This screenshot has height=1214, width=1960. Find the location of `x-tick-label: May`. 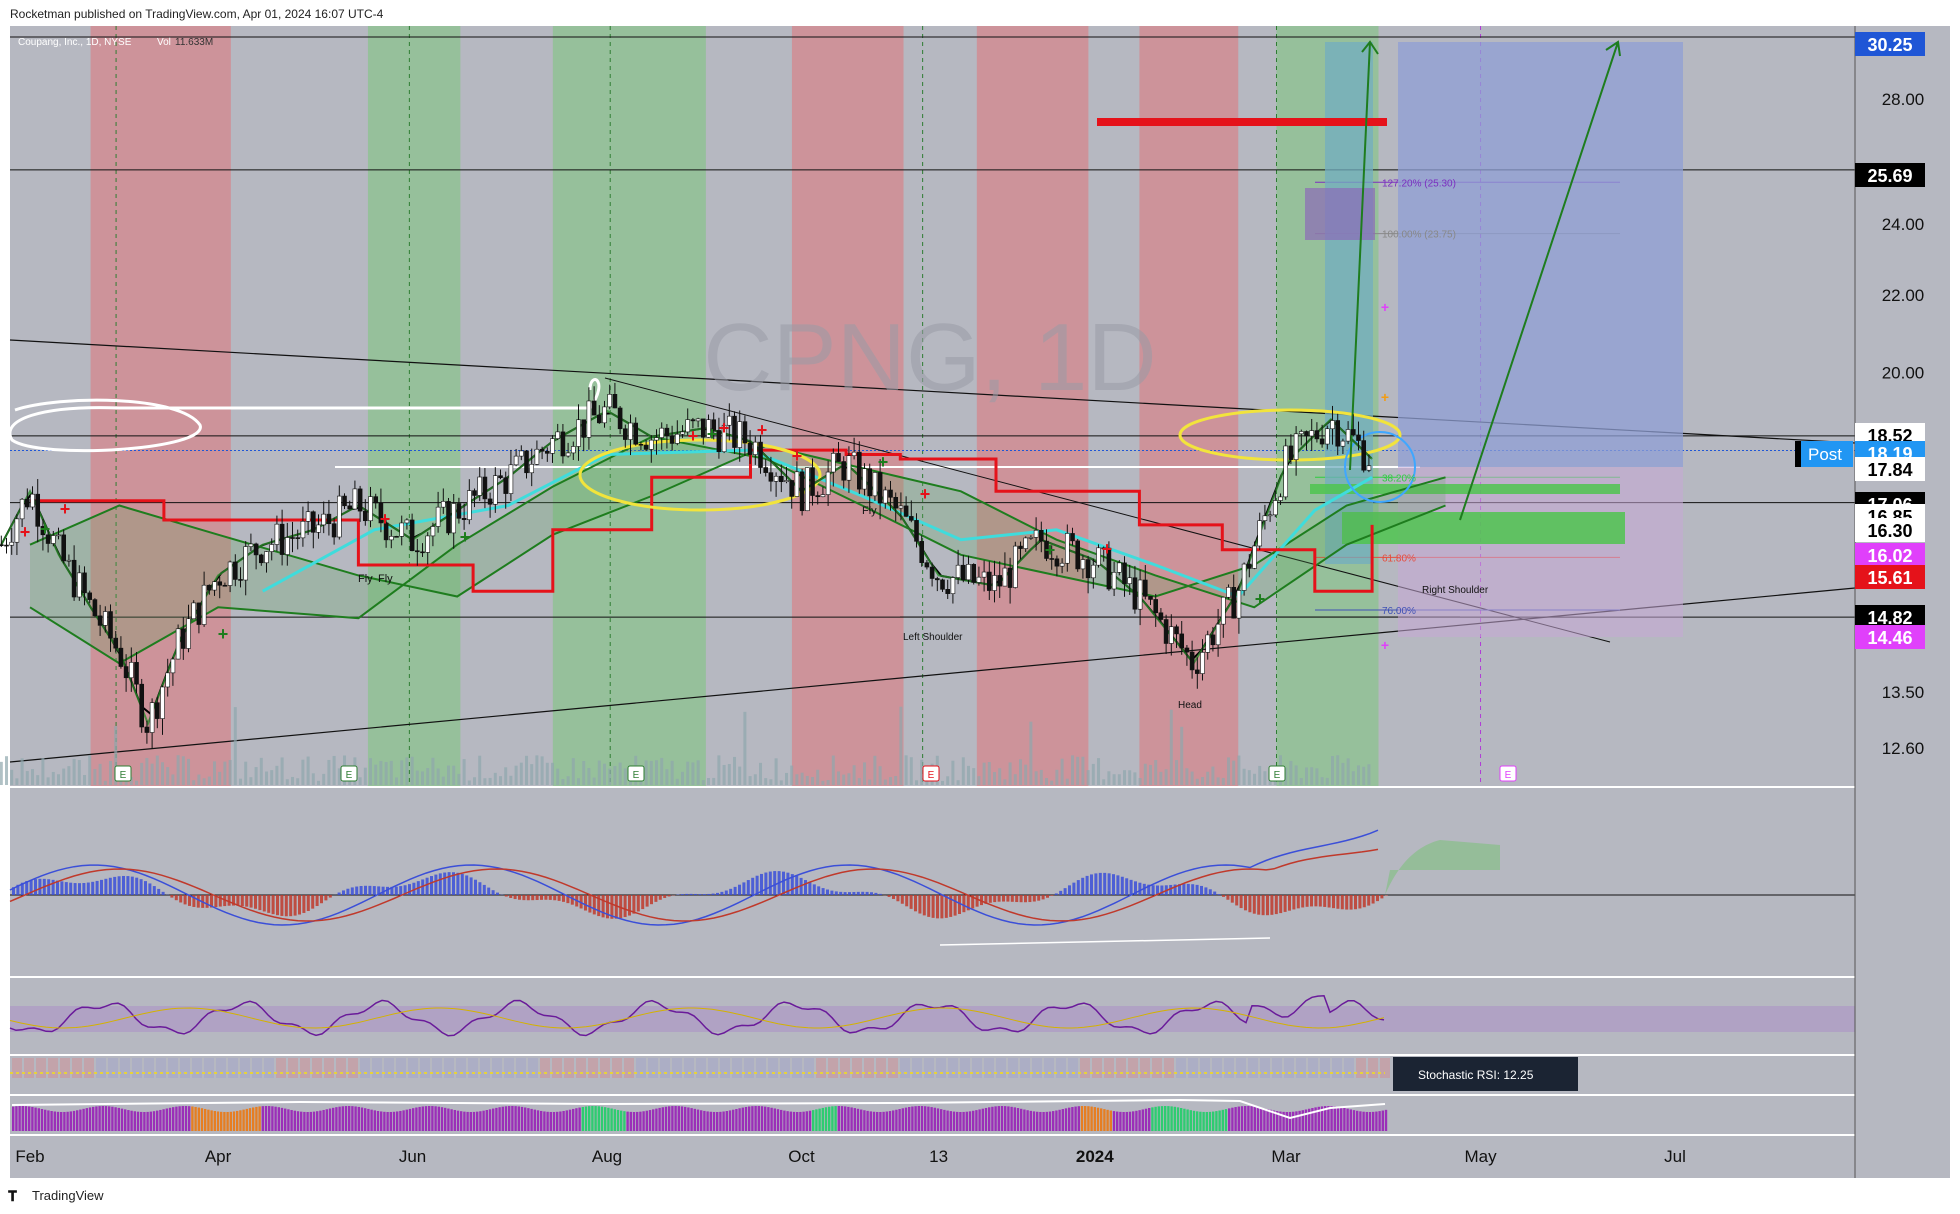

x-tick-label: May is located at coordinates (1480, 1156).